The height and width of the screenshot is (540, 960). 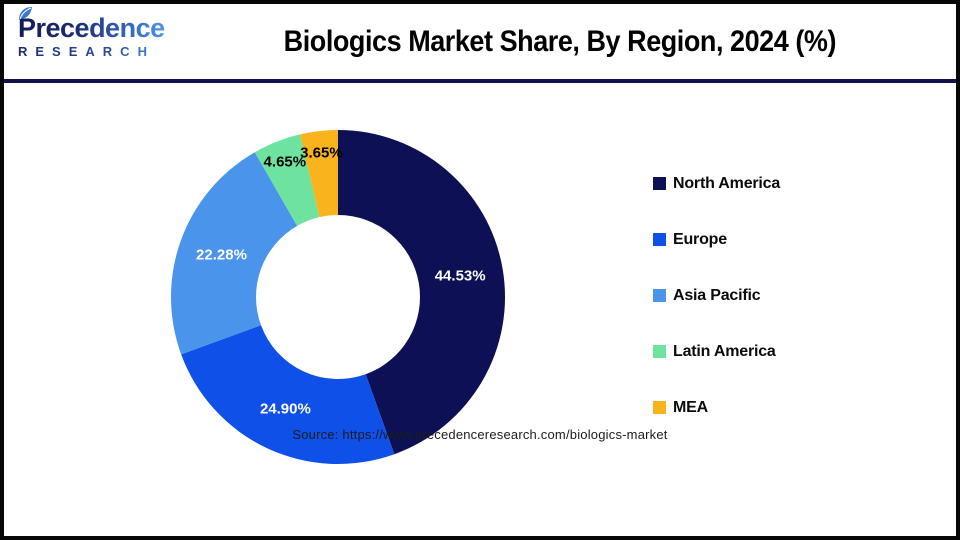 What do you see at coordinates (700, 239) in the screenshot?
I see `legend-label: Europe` at bounding box center [700, 239].